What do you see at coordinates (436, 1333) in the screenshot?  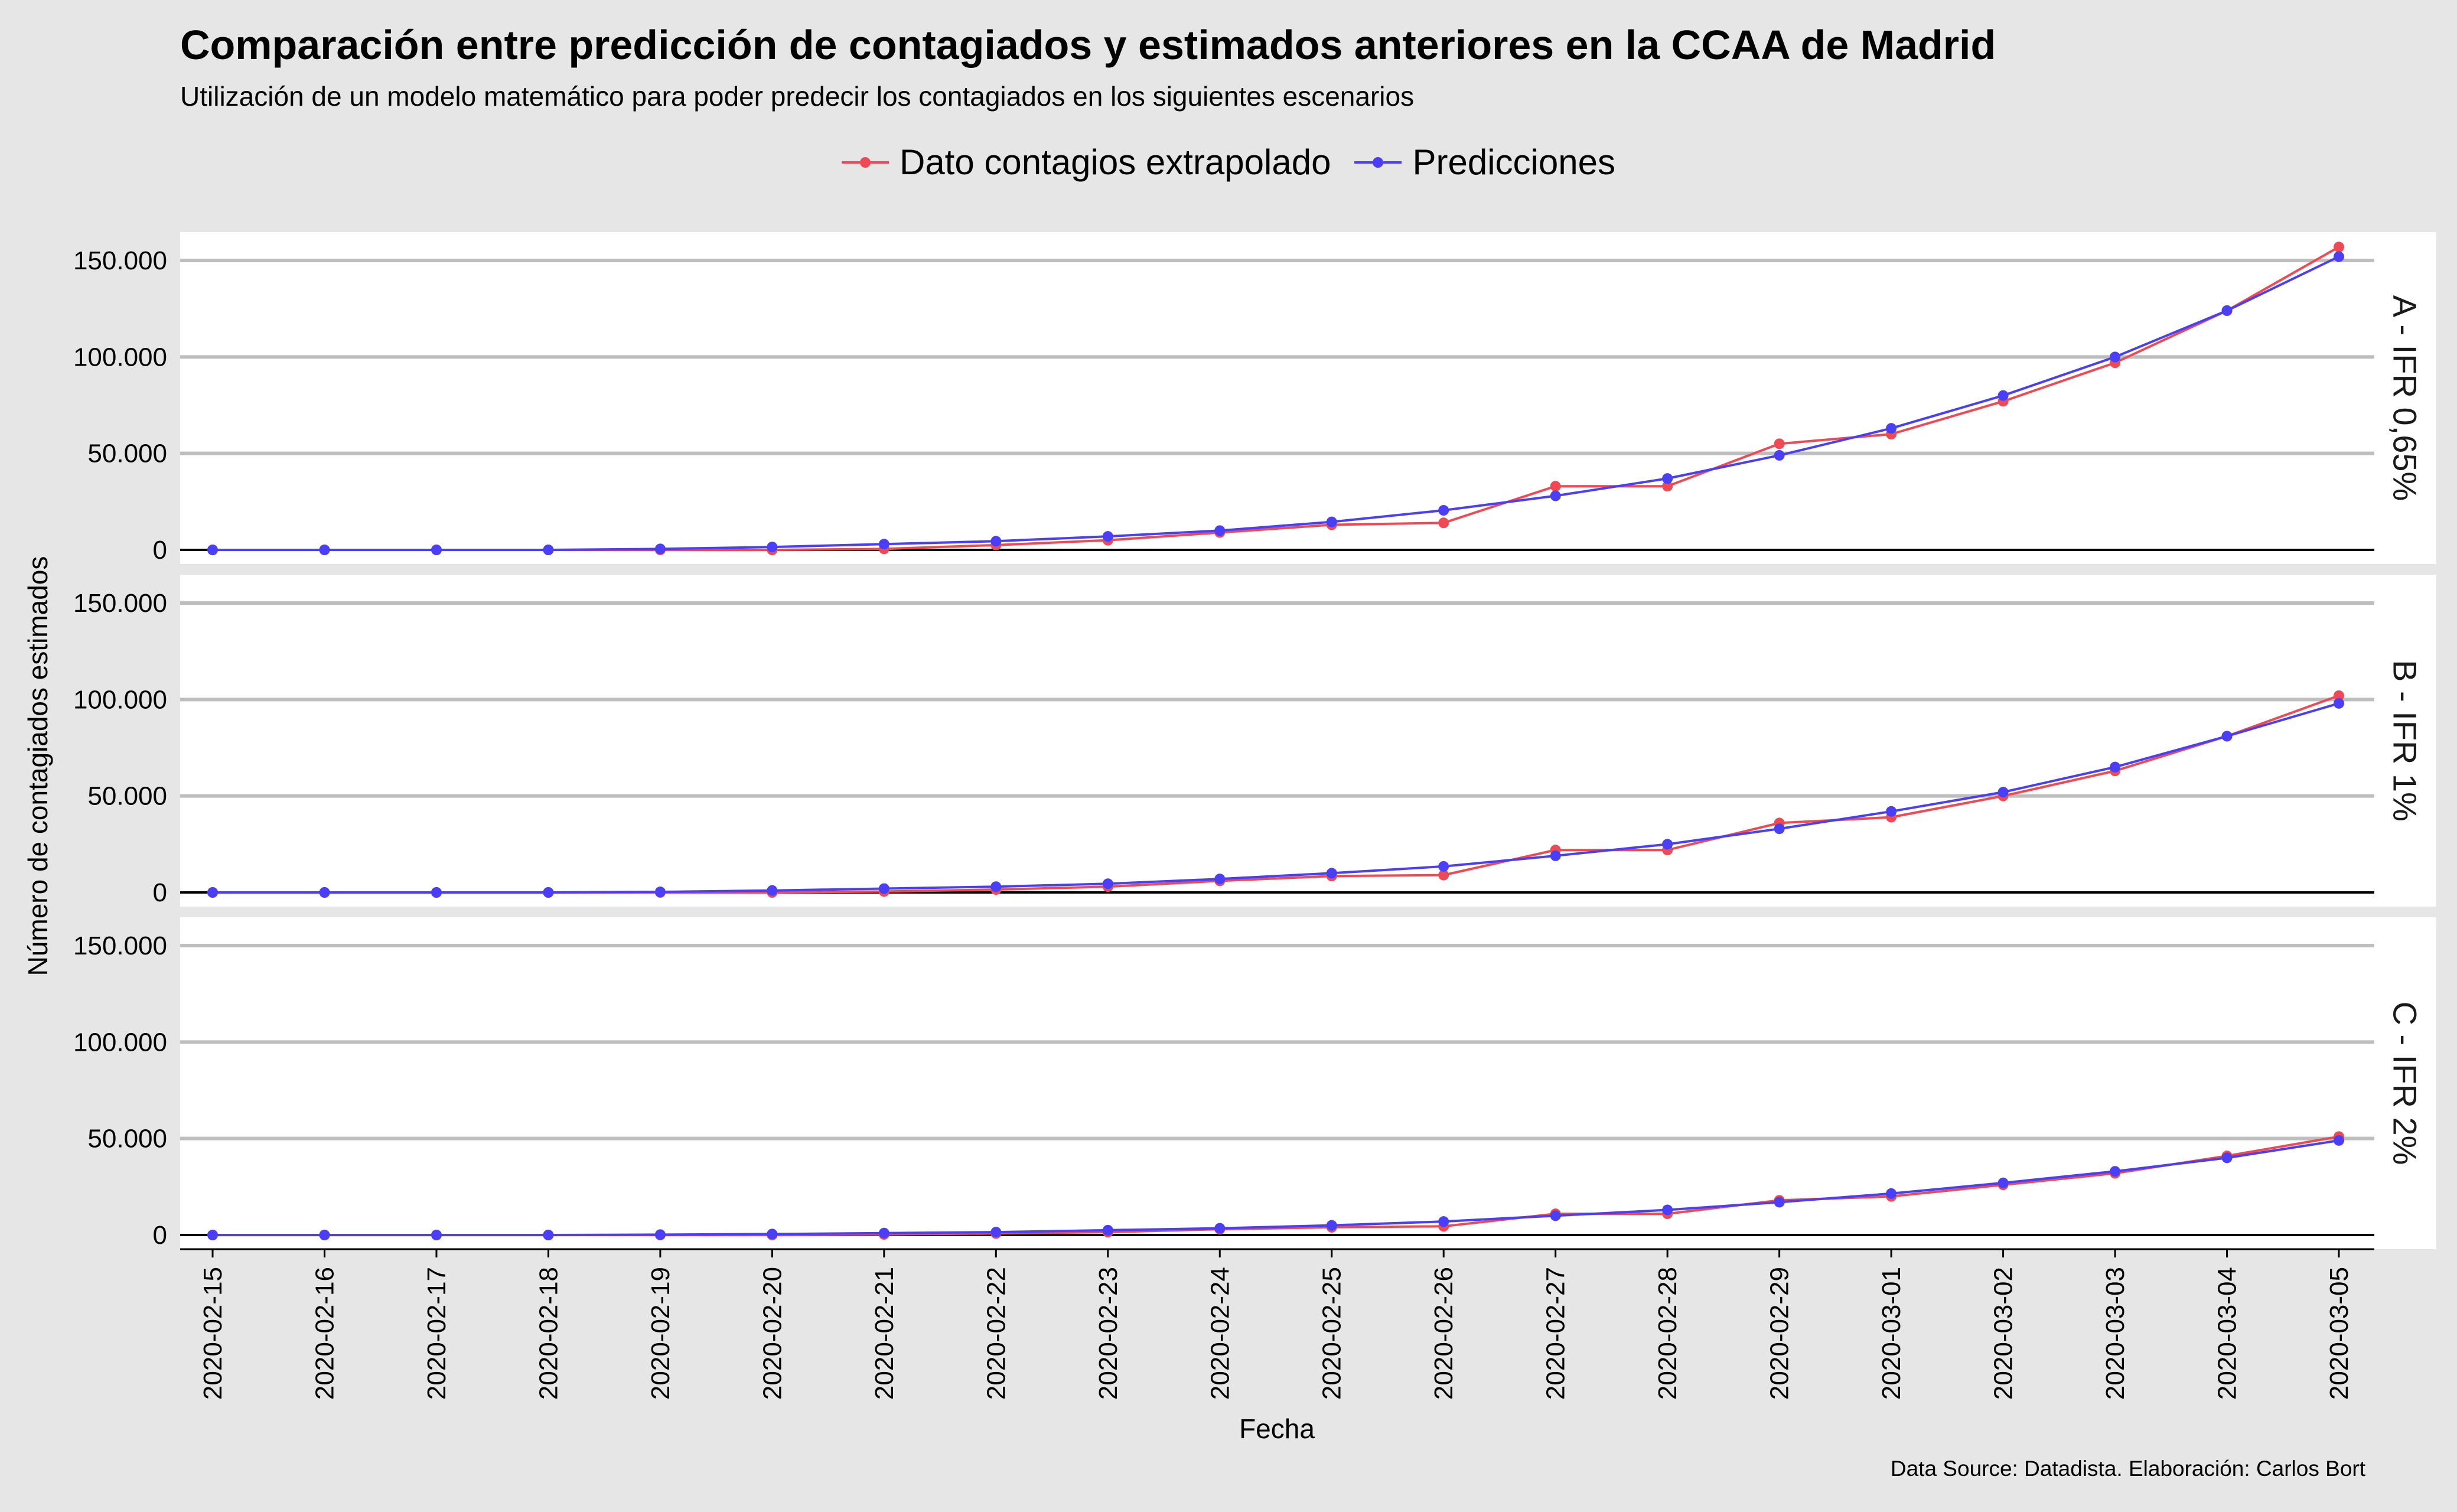 I see `x-tick-label: 2020-02-17` at bounding box center [436, 1333].